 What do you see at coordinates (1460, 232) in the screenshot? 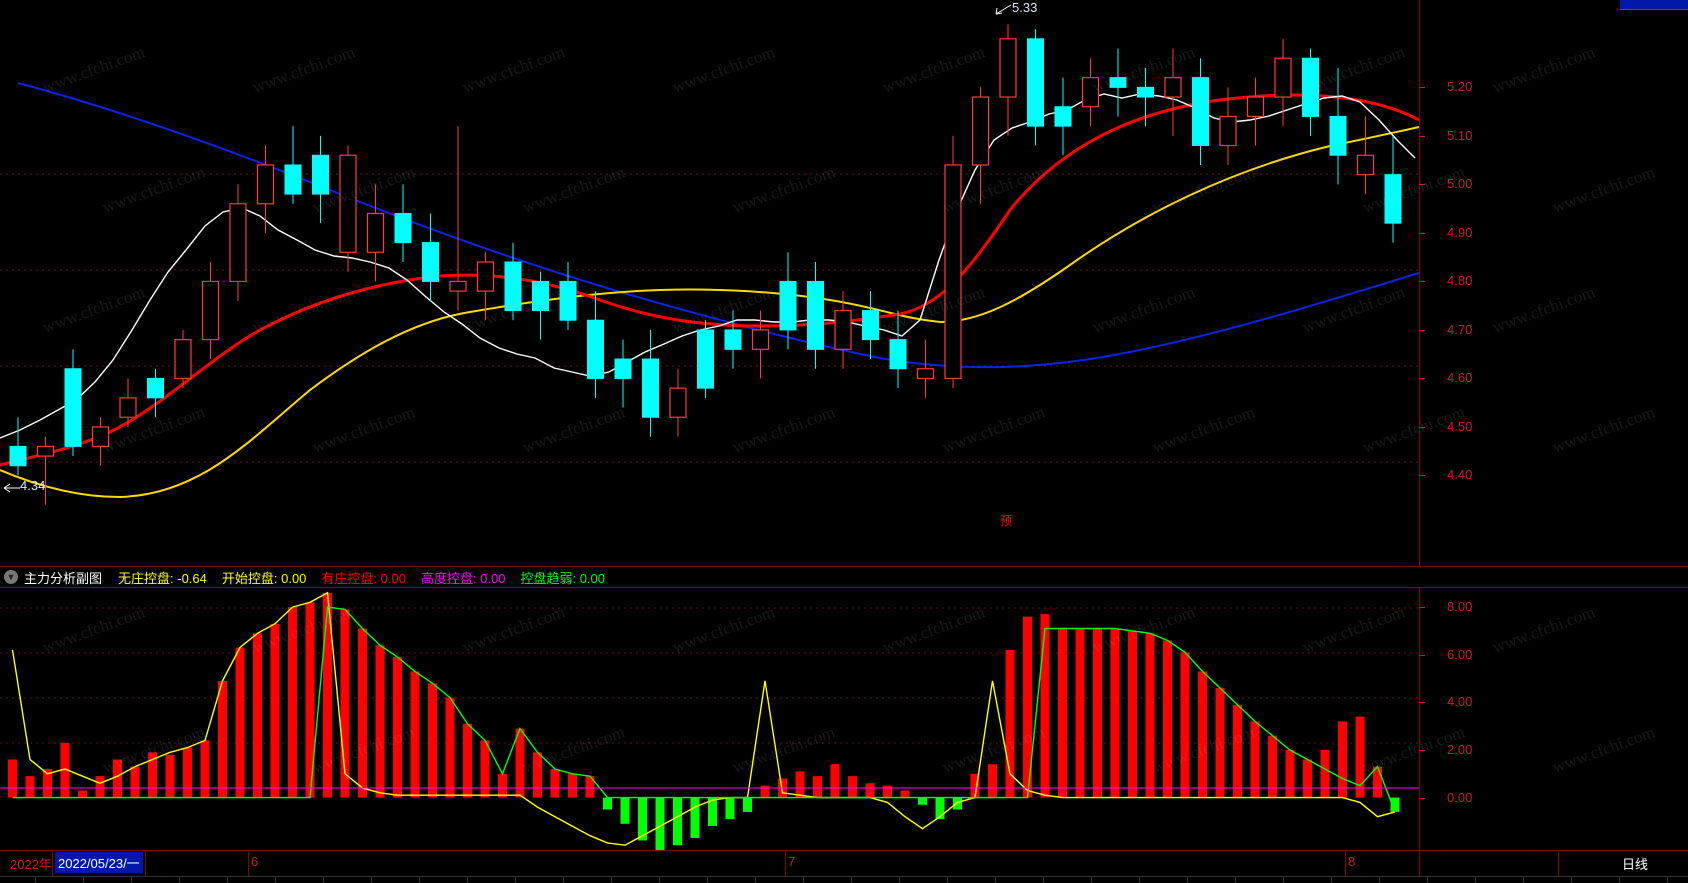
I see `price-tick-label: 4.90` at bounding box center [1460, 232].